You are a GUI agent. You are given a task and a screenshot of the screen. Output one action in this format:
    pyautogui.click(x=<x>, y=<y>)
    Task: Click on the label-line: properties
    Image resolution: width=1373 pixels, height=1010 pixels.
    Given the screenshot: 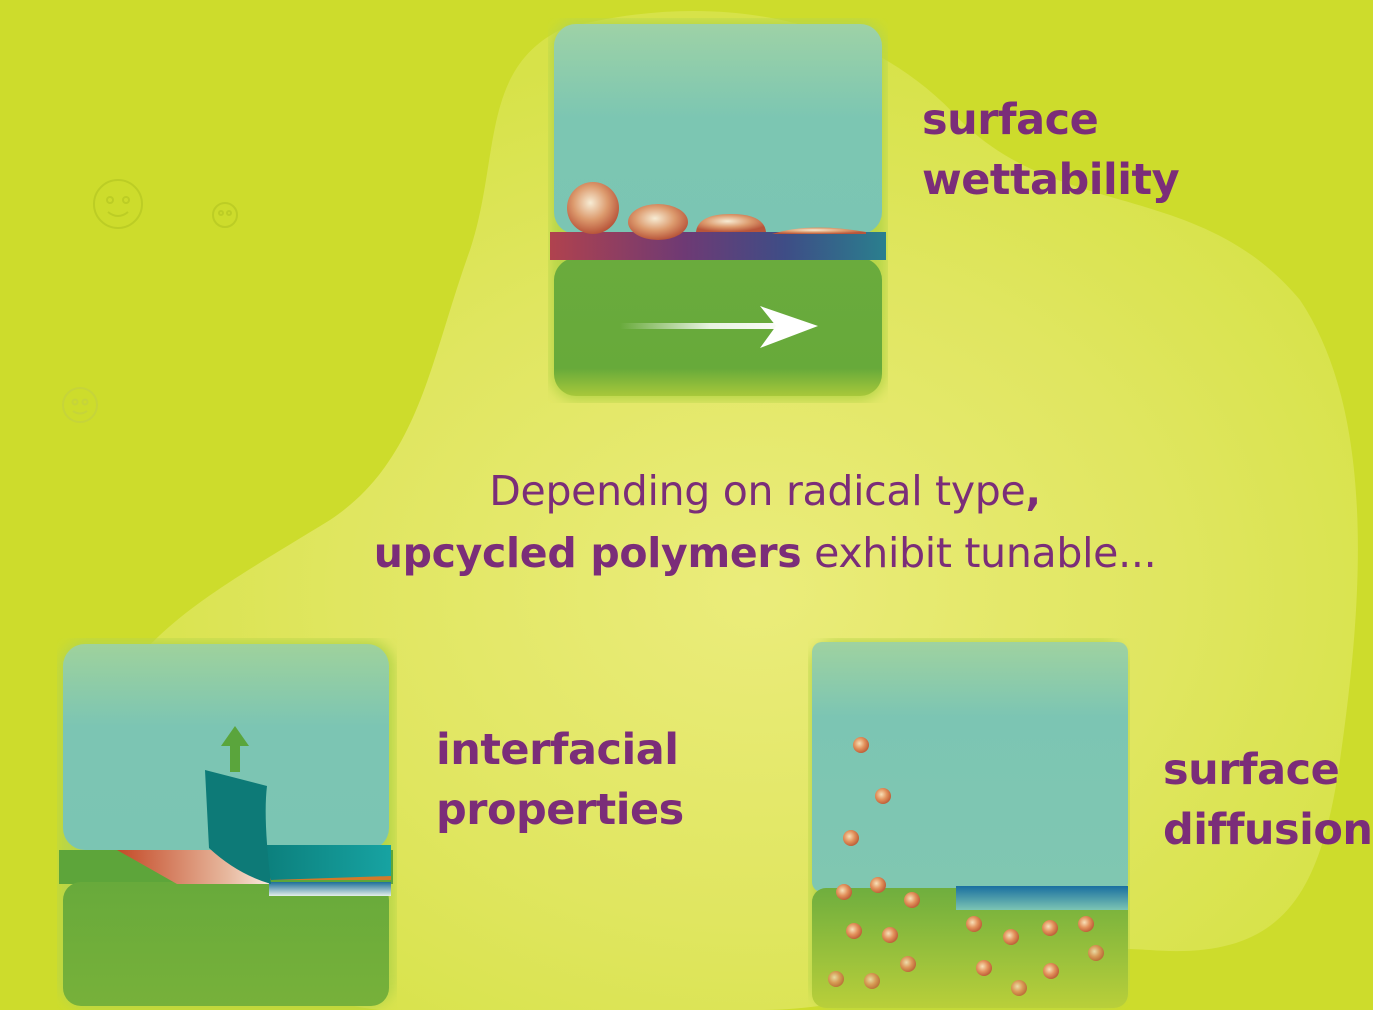 What is the action you would take?
    pyautogui.click(x=560, y=810)
    